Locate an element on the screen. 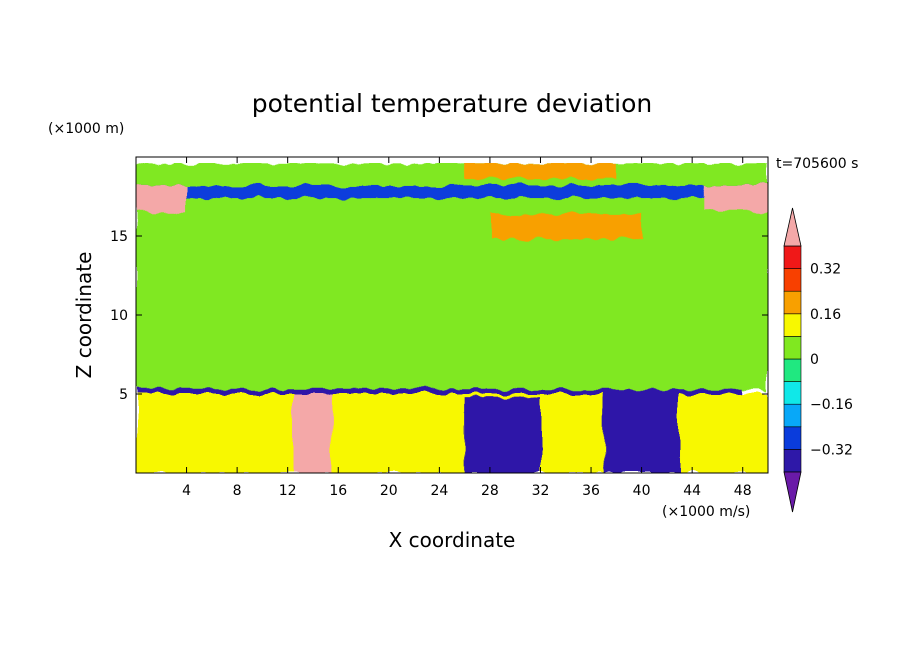 This screenshot has width=904, height=654. x-tick-label: 36 is located at coordinates (591, 491).